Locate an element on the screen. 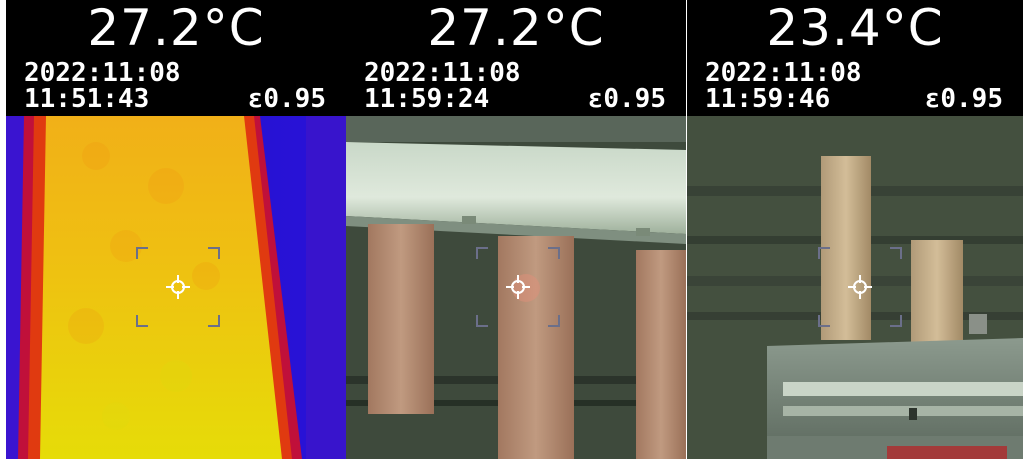 This screenshot has width=1023, height=459. time-stamp: 11:59:46 is located at coordinates (768, 99).